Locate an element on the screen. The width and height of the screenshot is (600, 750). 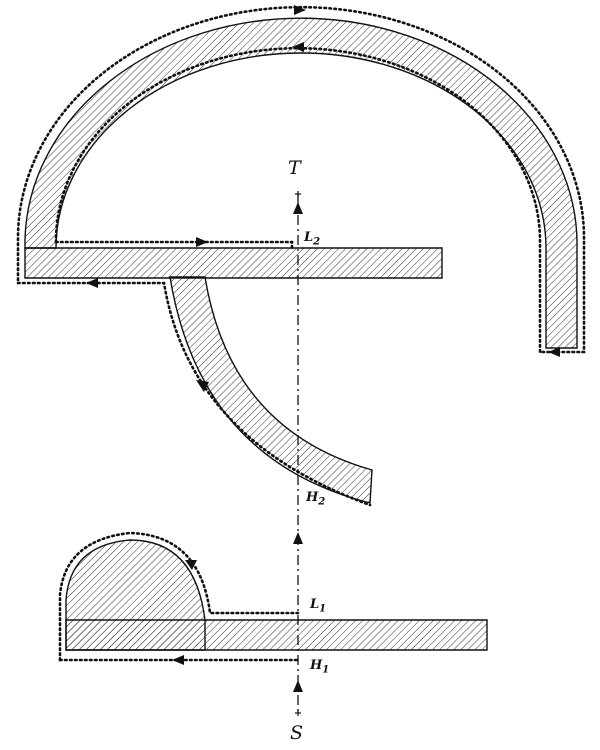
upper-horizontal-bar is located at coordinates (233, 263).